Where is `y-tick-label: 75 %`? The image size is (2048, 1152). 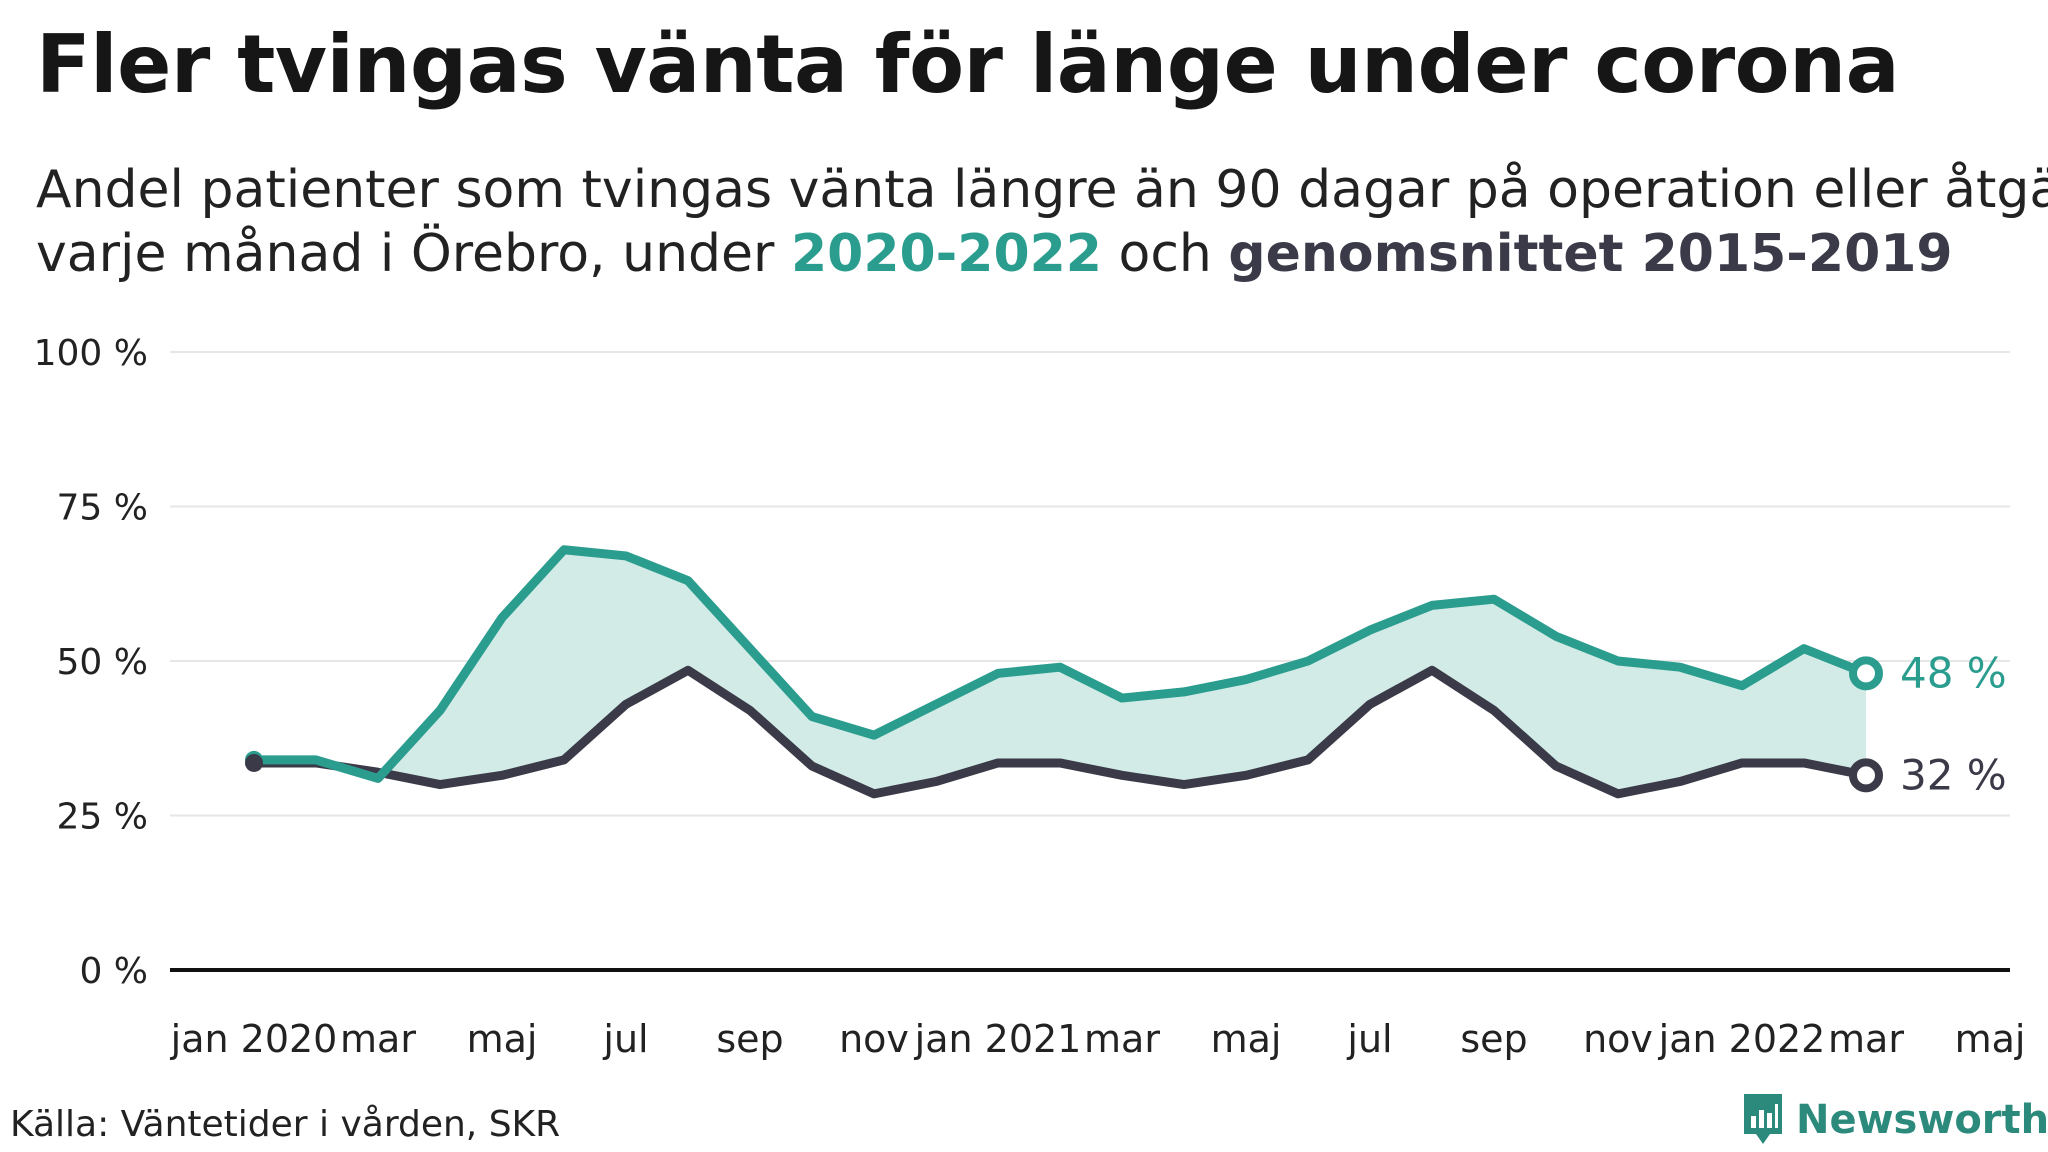 y-tick-label: 75 % is located at coordinates (102, 508).